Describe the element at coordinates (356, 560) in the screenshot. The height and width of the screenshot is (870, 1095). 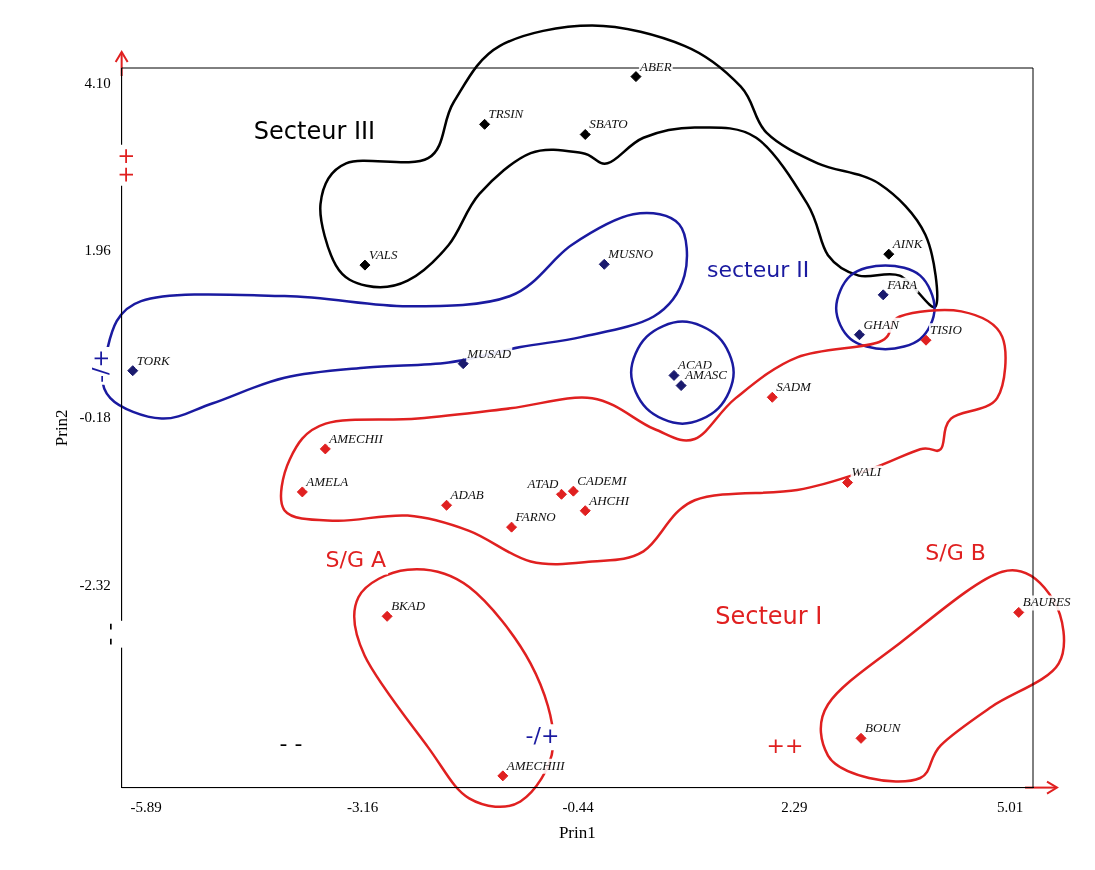
I see `annotation: S/G A` at that location.